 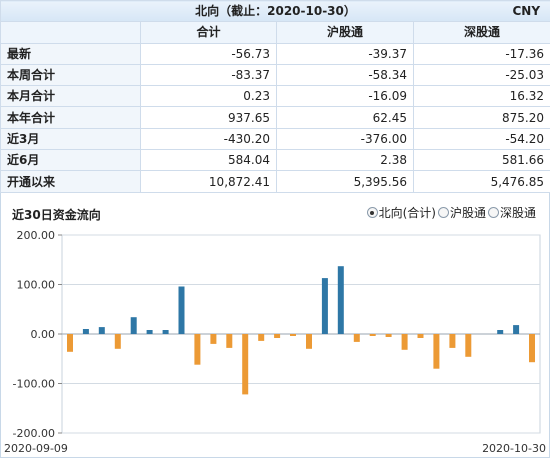 I want to click on chart-title: 近30日资金流向, so click(x=56, y=215).